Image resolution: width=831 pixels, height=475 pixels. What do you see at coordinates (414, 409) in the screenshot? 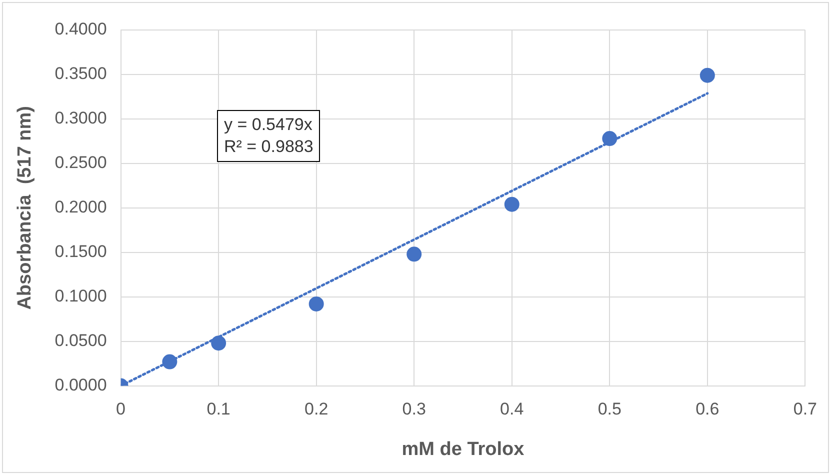
I see `x-tick-label: 0.3` at bounding box center [414, 409].